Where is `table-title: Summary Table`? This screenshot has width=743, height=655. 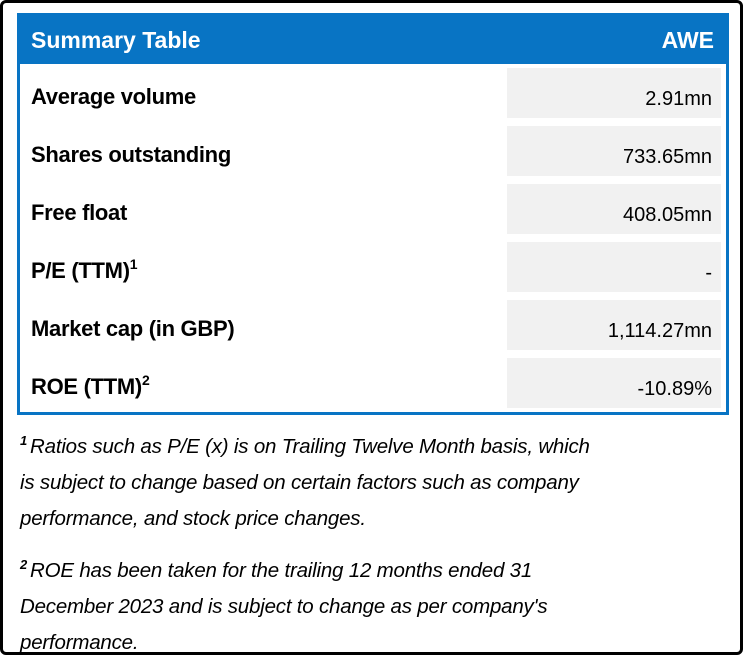
table-title: Summary Table is located at coordinates (116, 39).